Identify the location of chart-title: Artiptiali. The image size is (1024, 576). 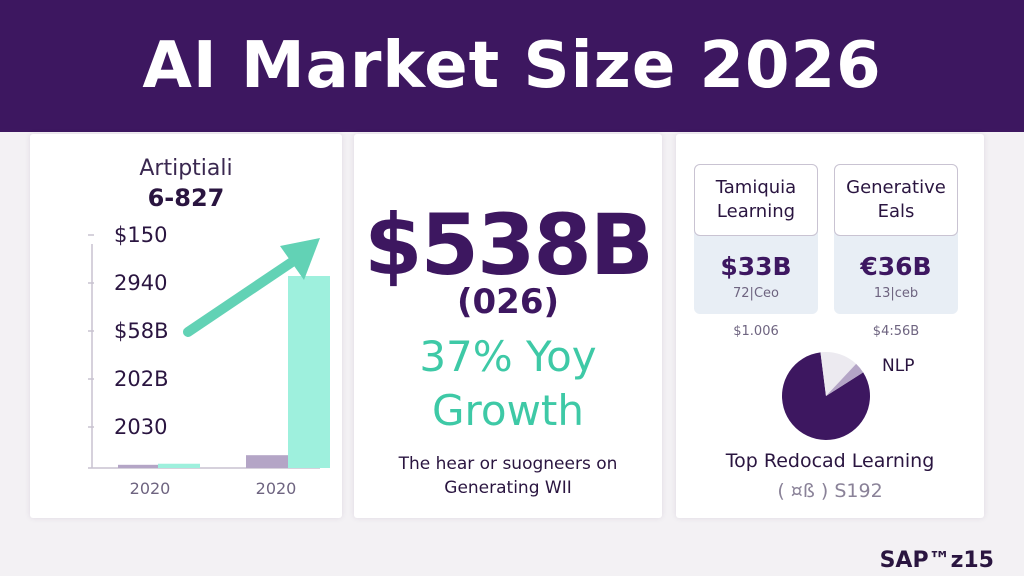
(186, 168).